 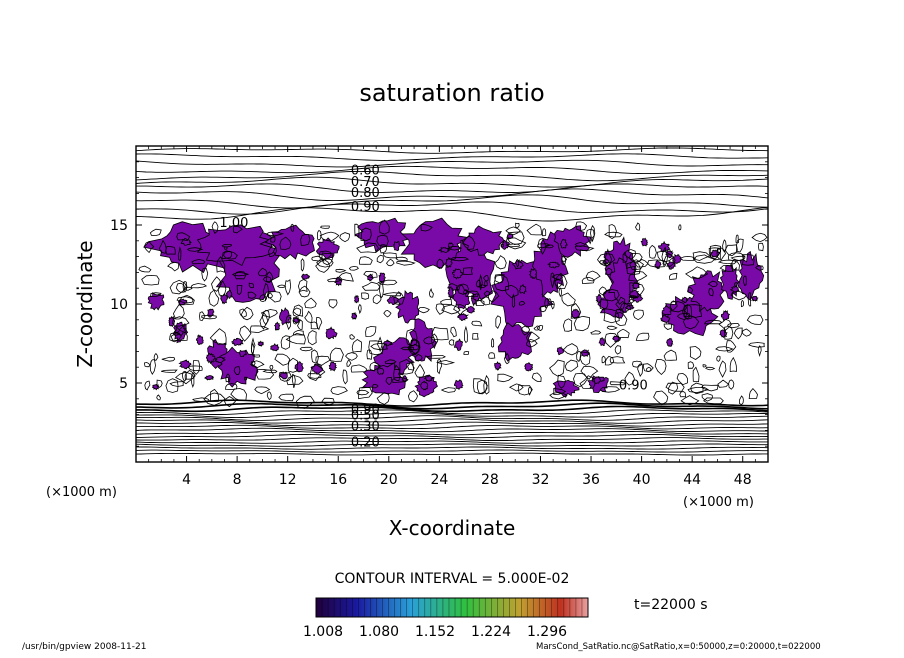 I want to click on colorbar-ticks: 1.008 1.080 1.152 1.224 1.296, so click(x=435, y=632).